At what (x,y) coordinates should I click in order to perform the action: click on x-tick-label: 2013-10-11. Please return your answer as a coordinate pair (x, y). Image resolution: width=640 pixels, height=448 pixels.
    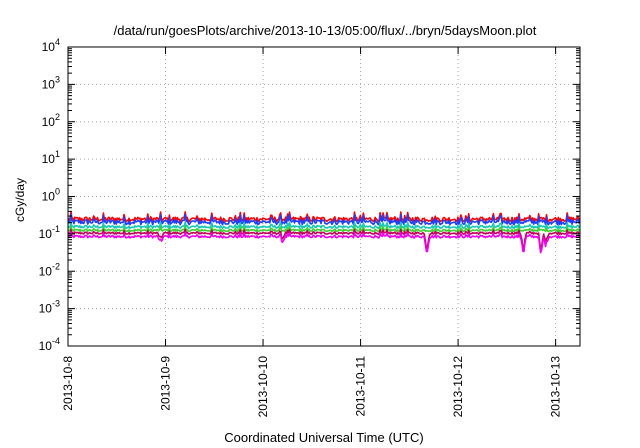
    Looking at the image, I should click on (361, 386).